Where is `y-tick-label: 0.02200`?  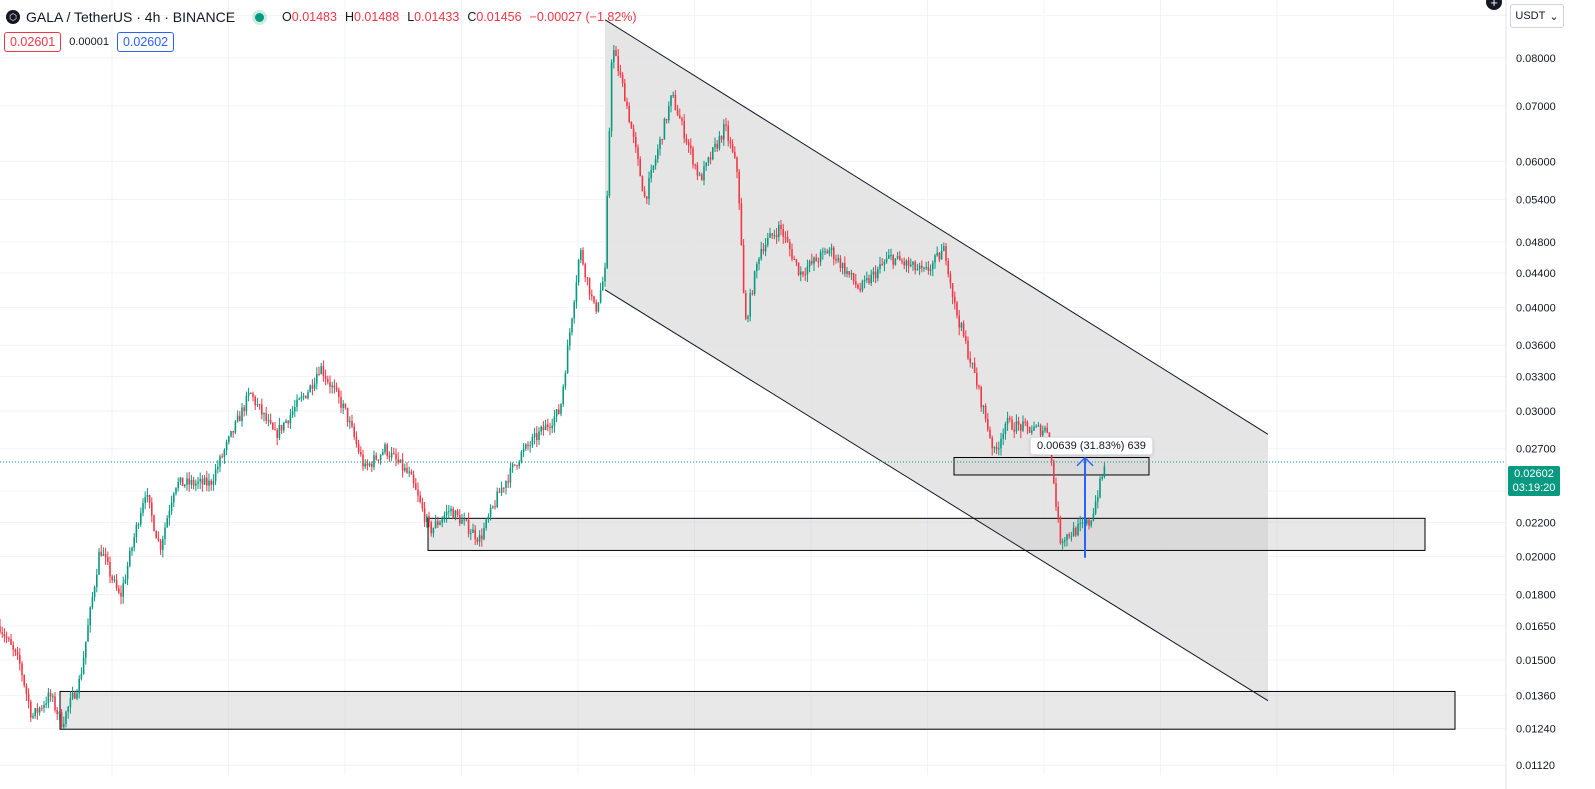
y-tick-label: 0.02200 is located at coordinates (1536, 523).